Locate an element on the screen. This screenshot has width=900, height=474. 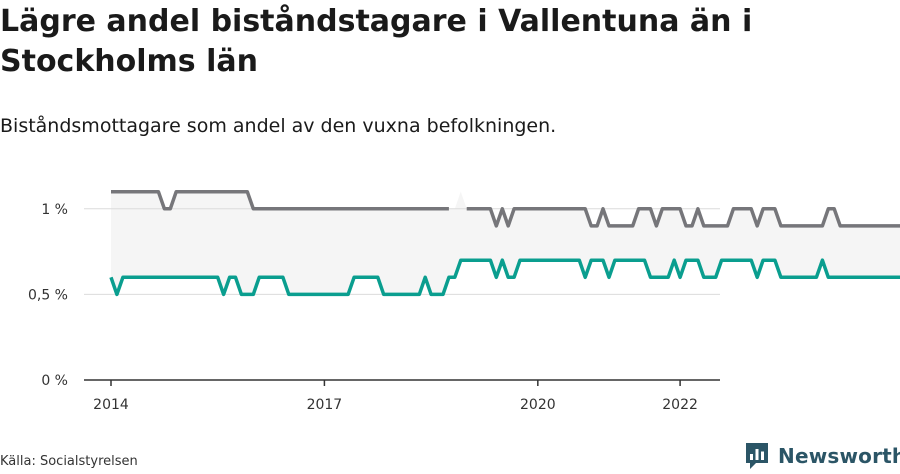
newsworthy-logo-icon is located at coordinates (757, 456).